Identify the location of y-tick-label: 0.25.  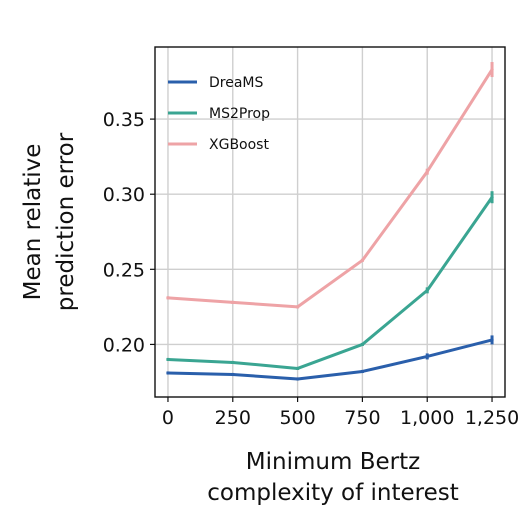
(124, 270).